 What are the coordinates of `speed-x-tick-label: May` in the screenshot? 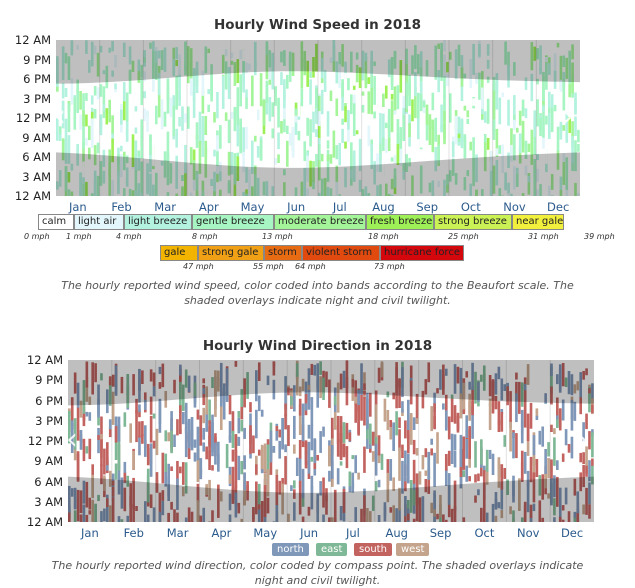 It's located at (253, 207).